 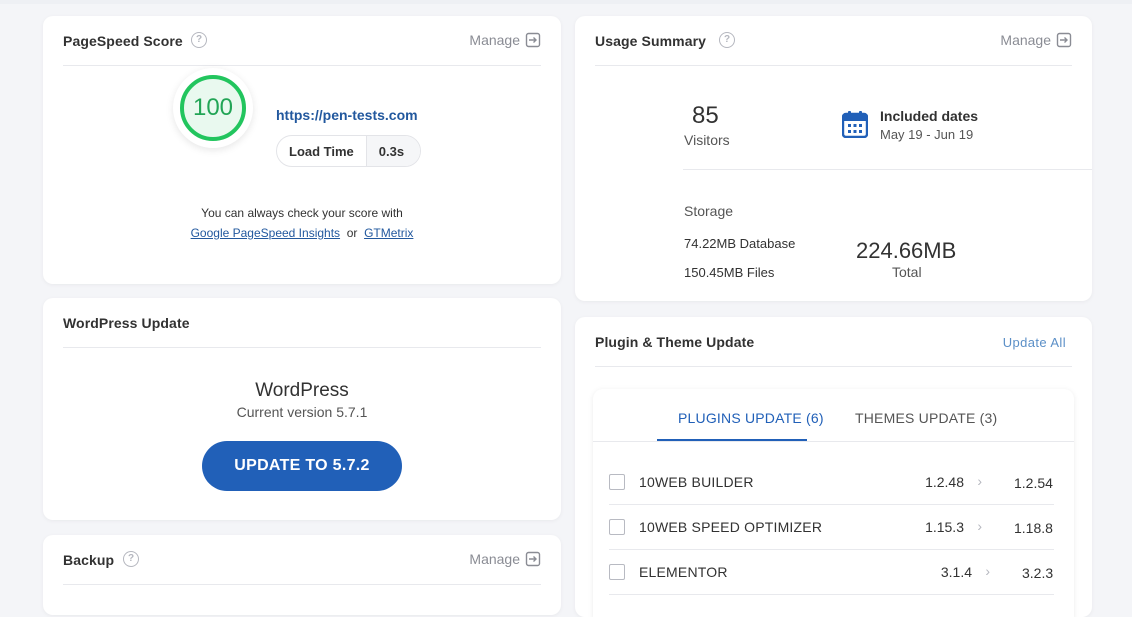 What do you see at coordinates (740, 243) in the screenshot?
I see `storage-database: 74.22MB Database` at bounding box center [740, 243].